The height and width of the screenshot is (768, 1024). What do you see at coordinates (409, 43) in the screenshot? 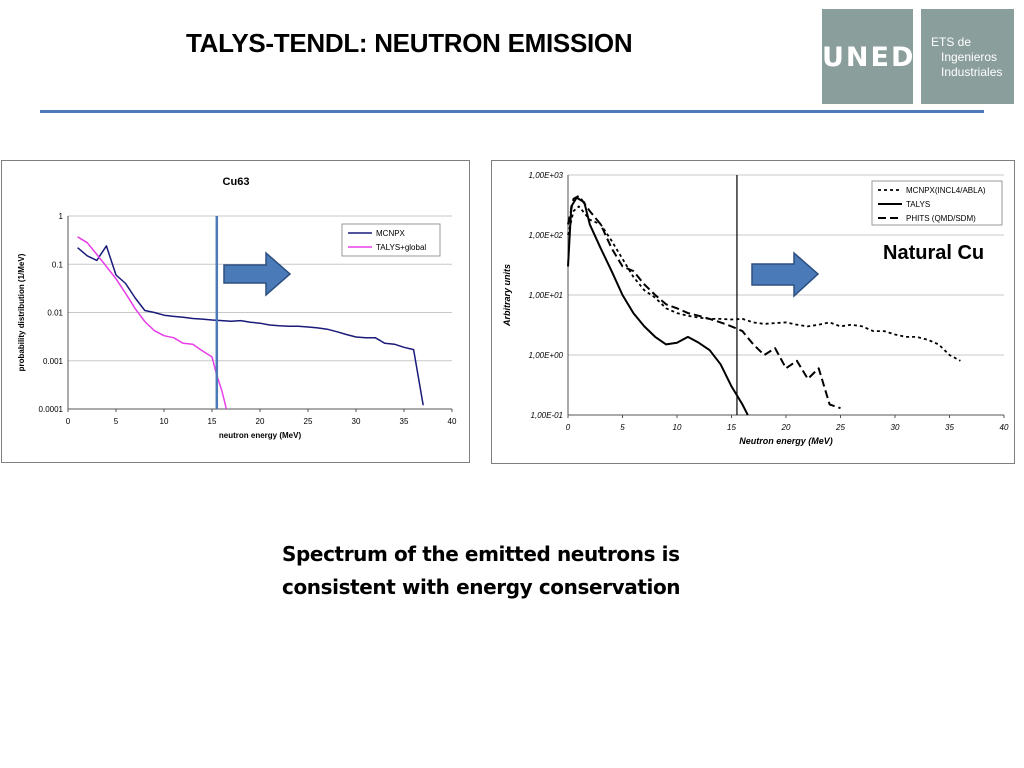
I see `slide-title: TALYS-TENDL: NEUTRON EMISSION` at bounding box center [409, 43].